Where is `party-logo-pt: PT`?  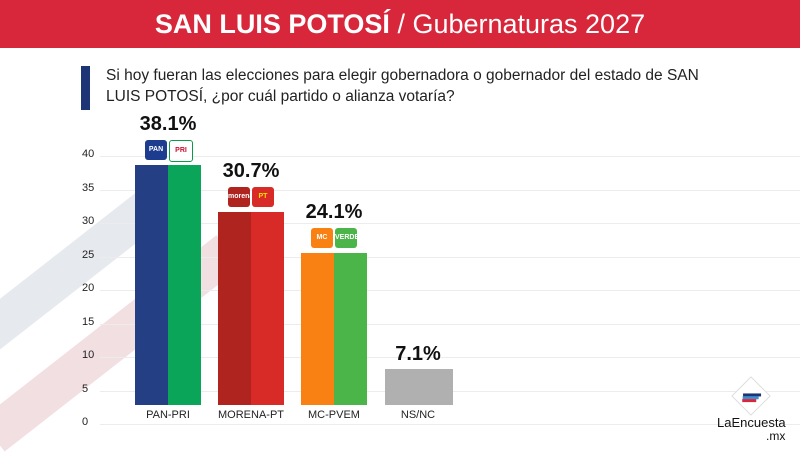 party-logo-pt: PT is located at coordinates (263, 196).